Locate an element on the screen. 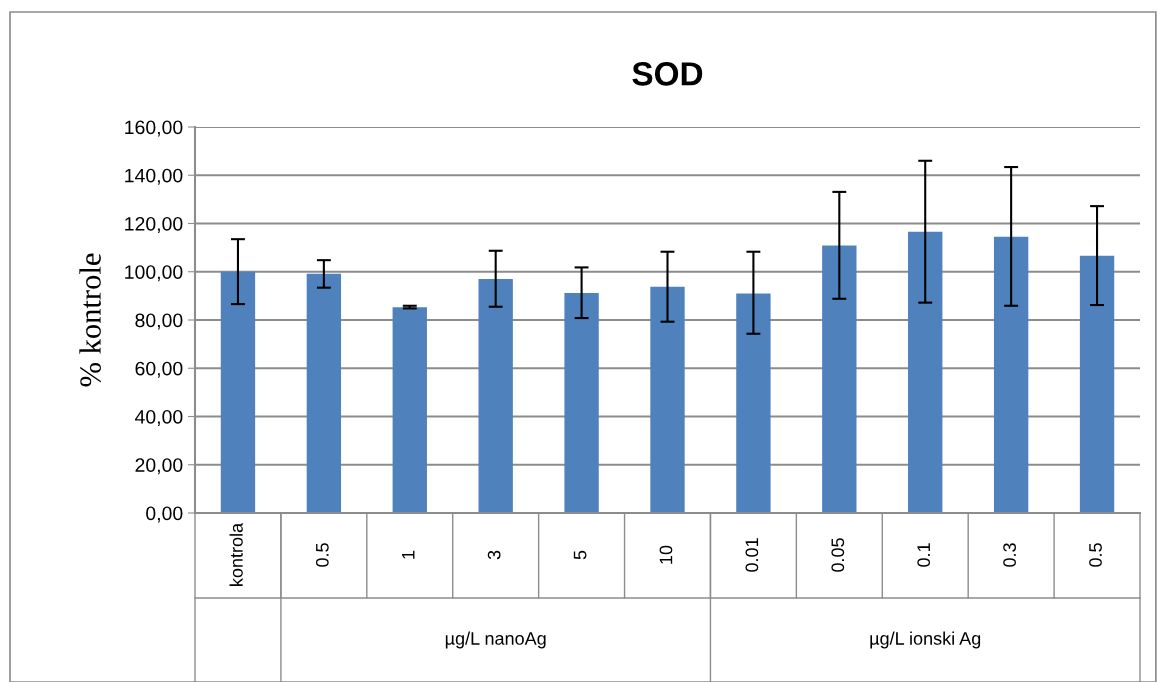 The height and width of the screenshot is (682, 1157). text: µg/L ionski Ag is located at coordinates (925, 640).